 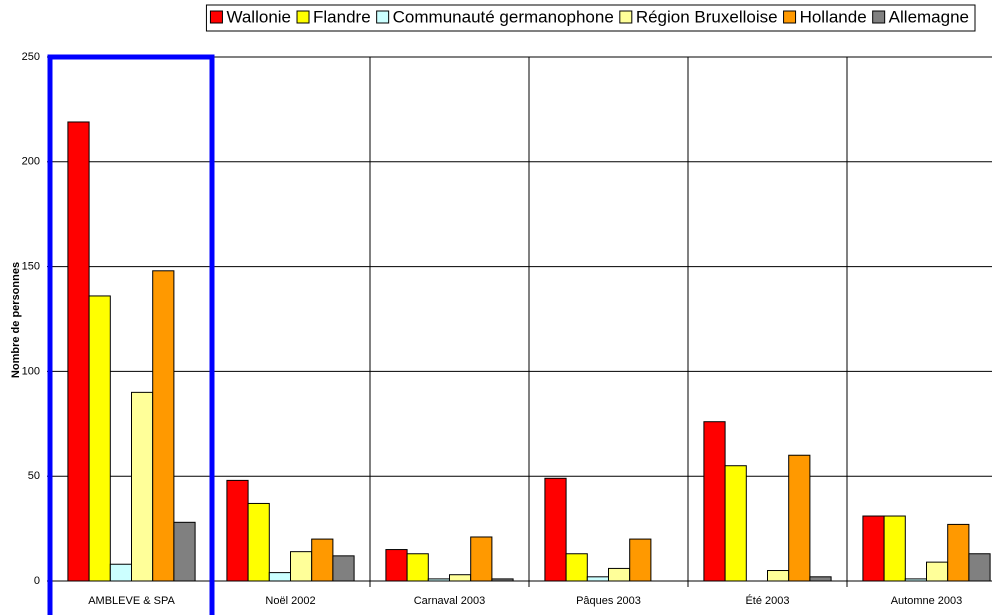 What do you see at coordinates (929, 16) in the screenshot?
I see `legend-label: Allemagne` at bounding box center [929, 16].